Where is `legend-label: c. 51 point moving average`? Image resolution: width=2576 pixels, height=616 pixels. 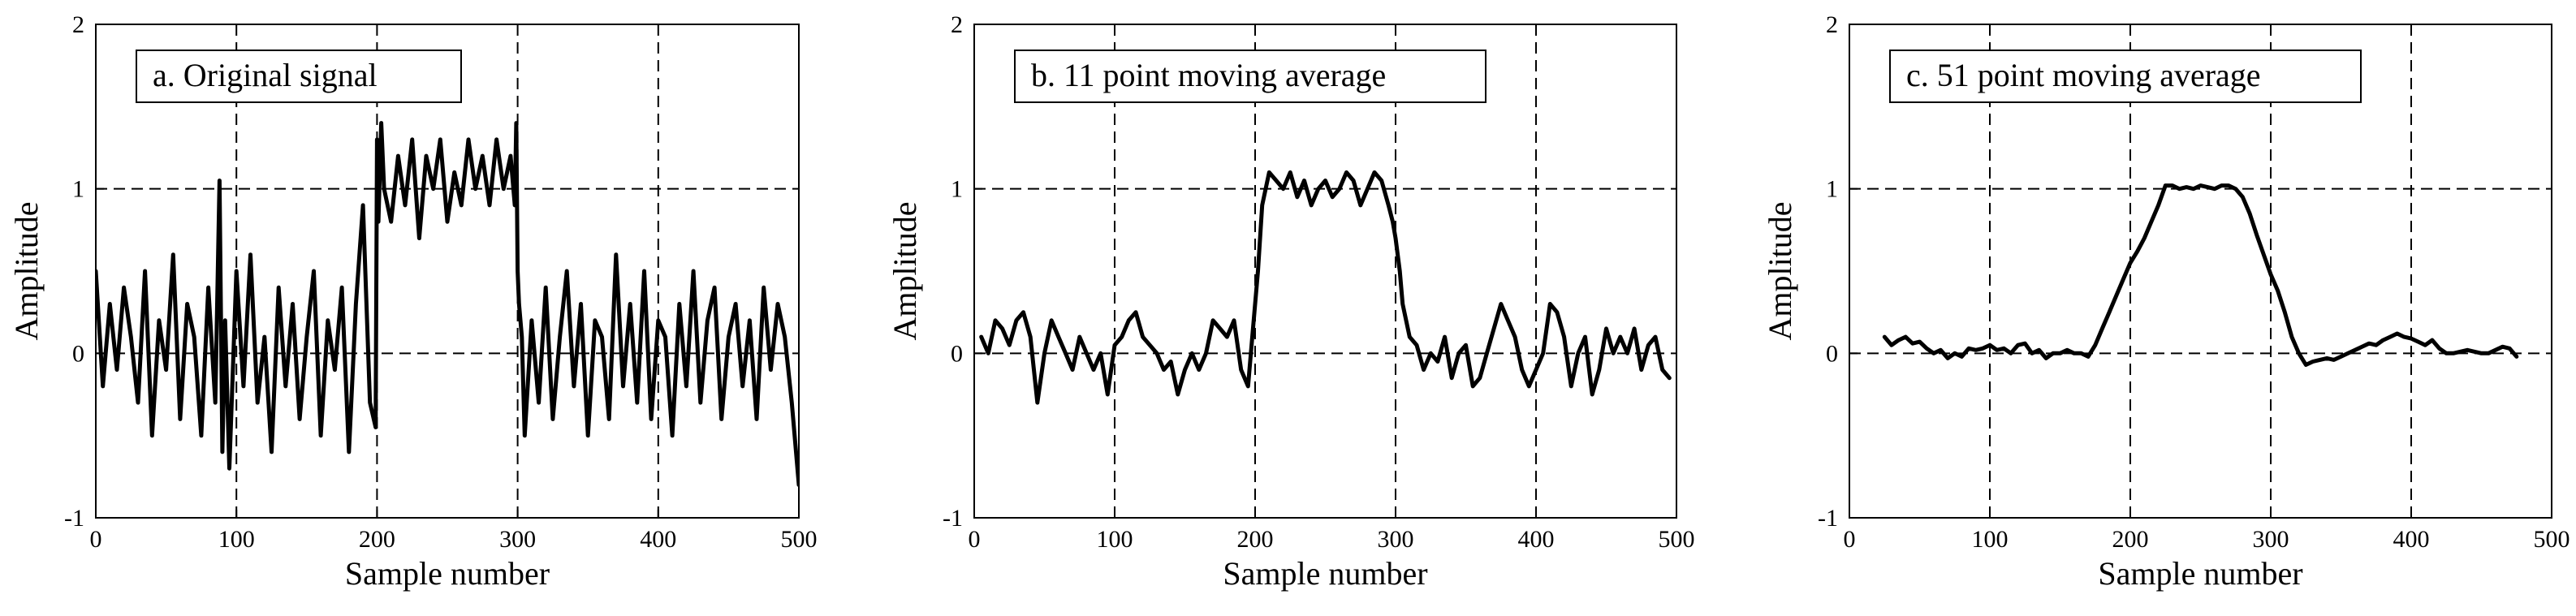 legend-label: c. 51 point moving average is located at coordinates (2083, 75).